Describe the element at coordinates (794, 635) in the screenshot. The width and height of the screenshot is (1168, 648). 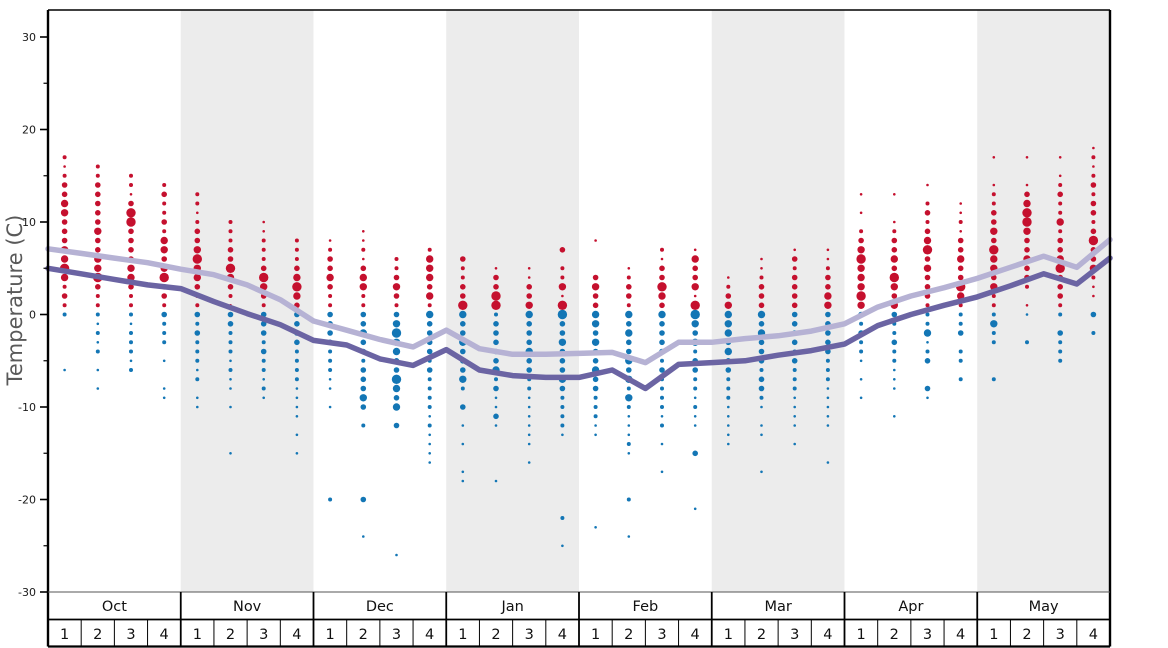
I see `week-label: 3` at that location.